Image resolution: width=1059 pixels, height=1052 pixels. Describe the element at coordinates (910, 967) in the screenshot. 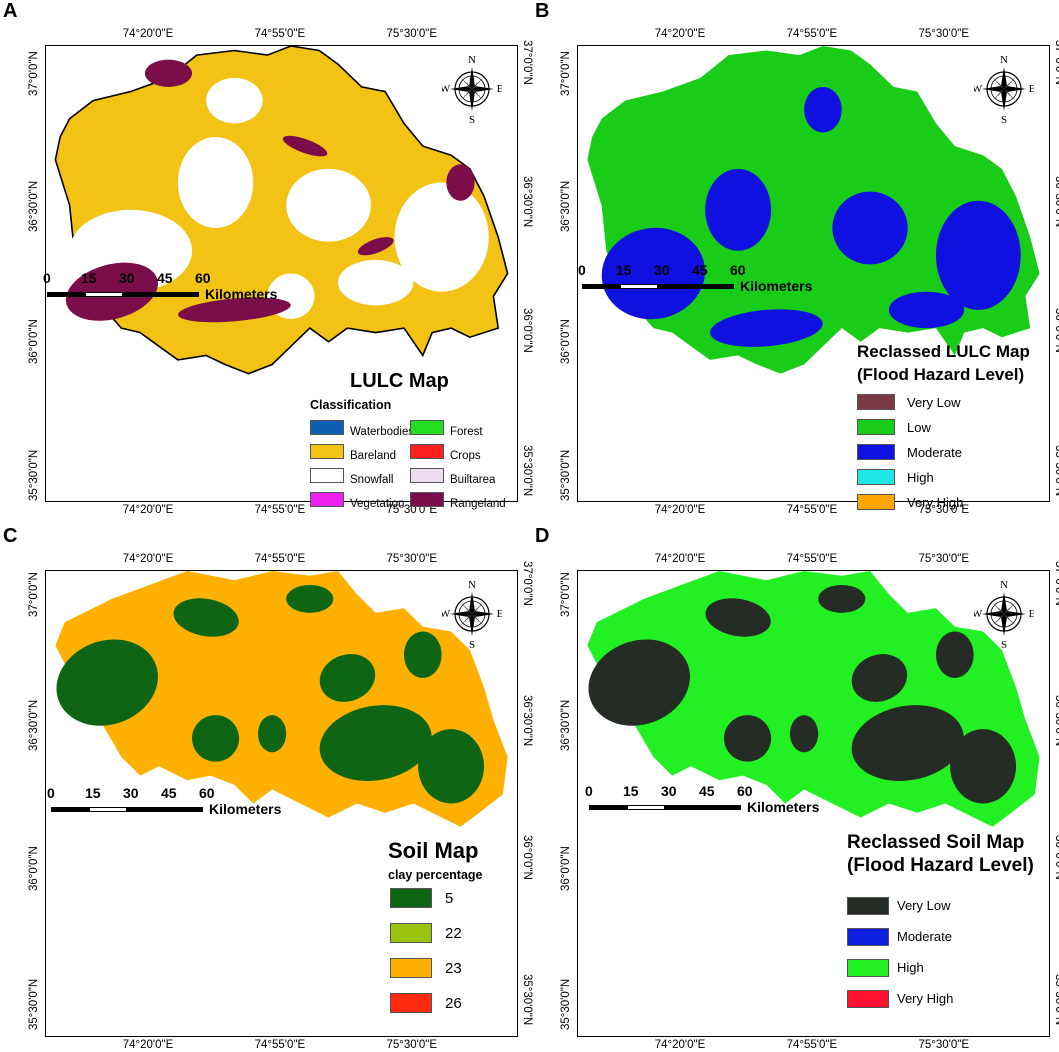

I see `legend-label: High` at that location.